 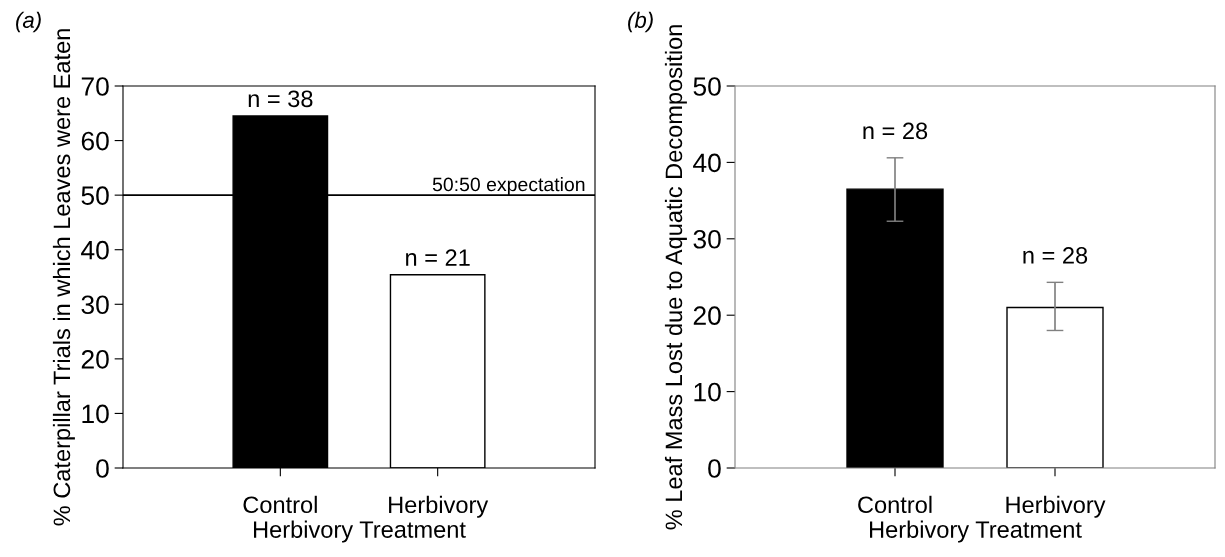 What do you see at coordinates (95, 86) in the screenshot?
I see `y-tick-label: 70` at bounding box center [95, 86].